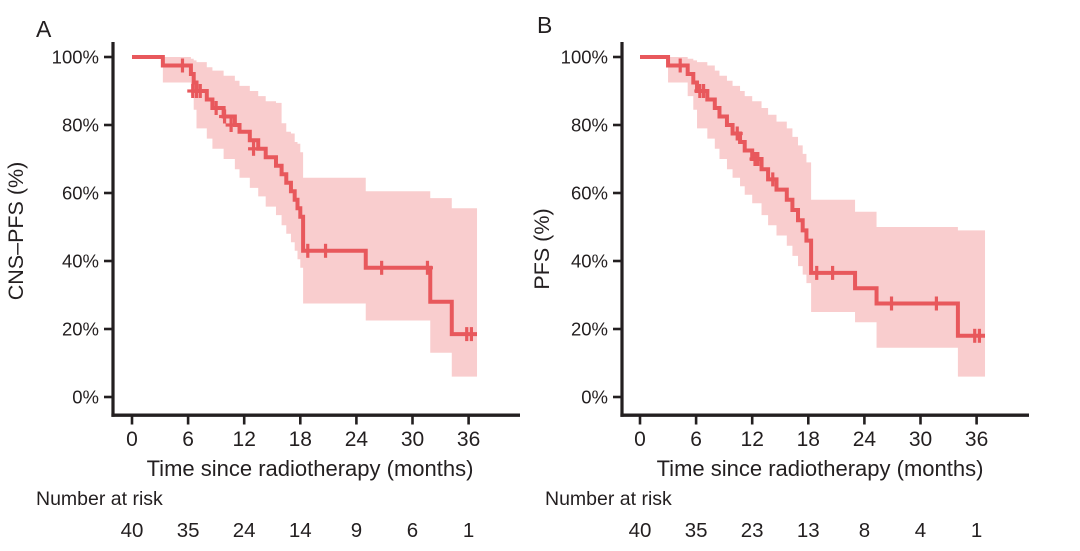 The height and width of the screenshot is (551, 1080). Describe the element at coordinates (44, 29) in the screenshot. I see `panel-letter: A` at that location.